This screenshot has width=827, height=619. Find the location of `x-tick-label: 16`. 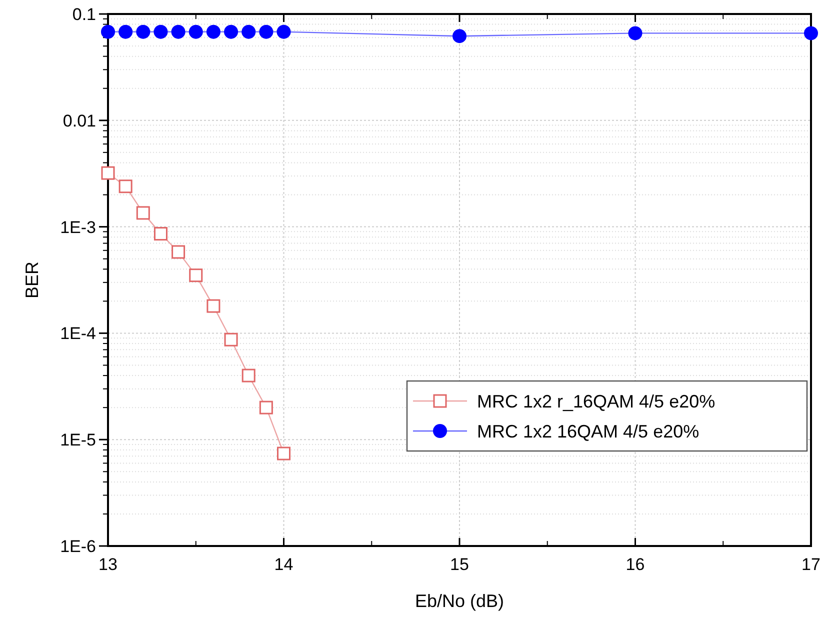

x-tick-label: 16 is located at coordinates (635, 564).